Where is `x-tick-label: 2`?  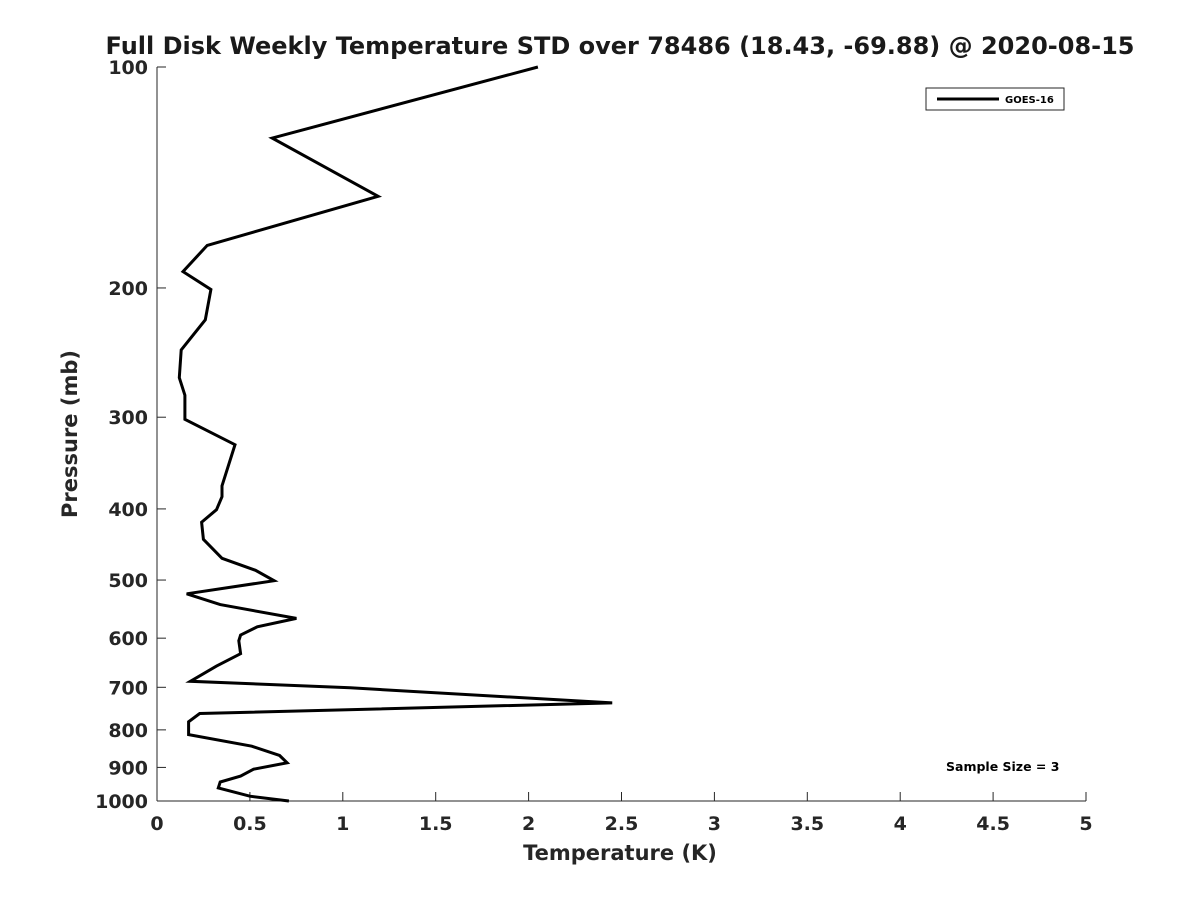 x-tick-label: 2 is located at coordinates (528, 824).